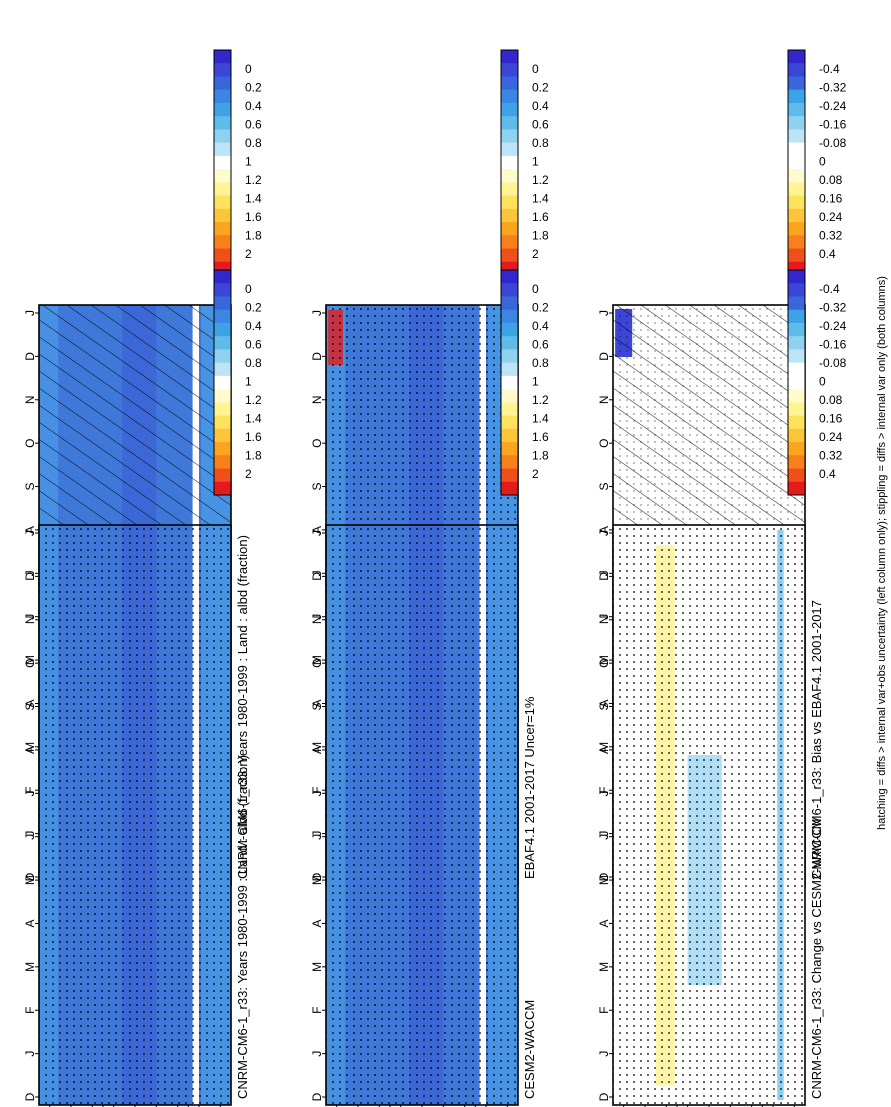  What do you see at coordinates (816, 958) in the screenshot?
I see `panel-title: CNRM-CM6-1_r33: Change vs CESM2-WACCM` at bounding box center [816, 958].